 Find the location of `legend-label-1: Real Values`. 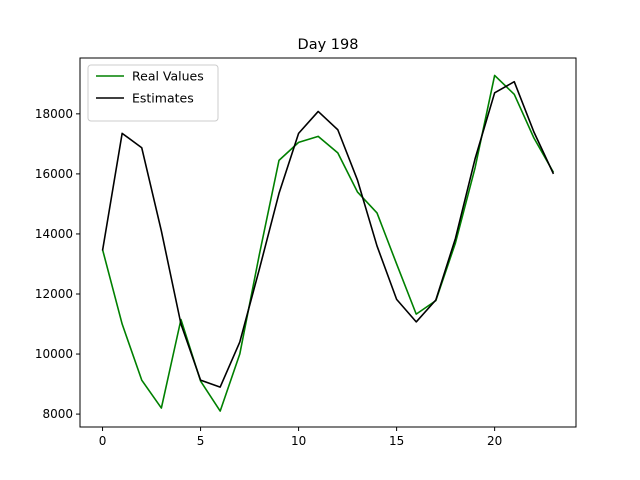

legend-label-1: Real Values is located at coordinates (168, 76).